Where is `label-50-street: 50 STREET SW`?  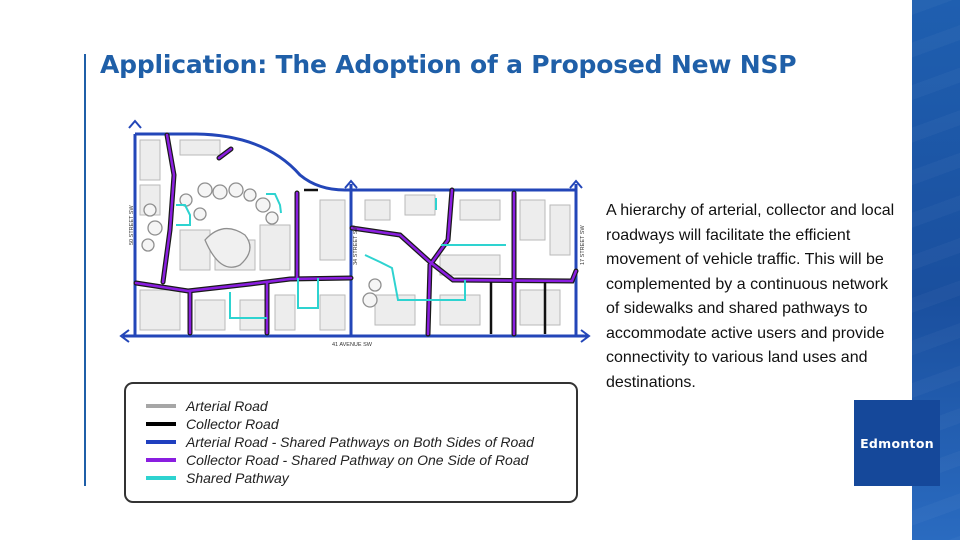
label-50-street: 50 STREET SW is located at coordinates (132, 225).